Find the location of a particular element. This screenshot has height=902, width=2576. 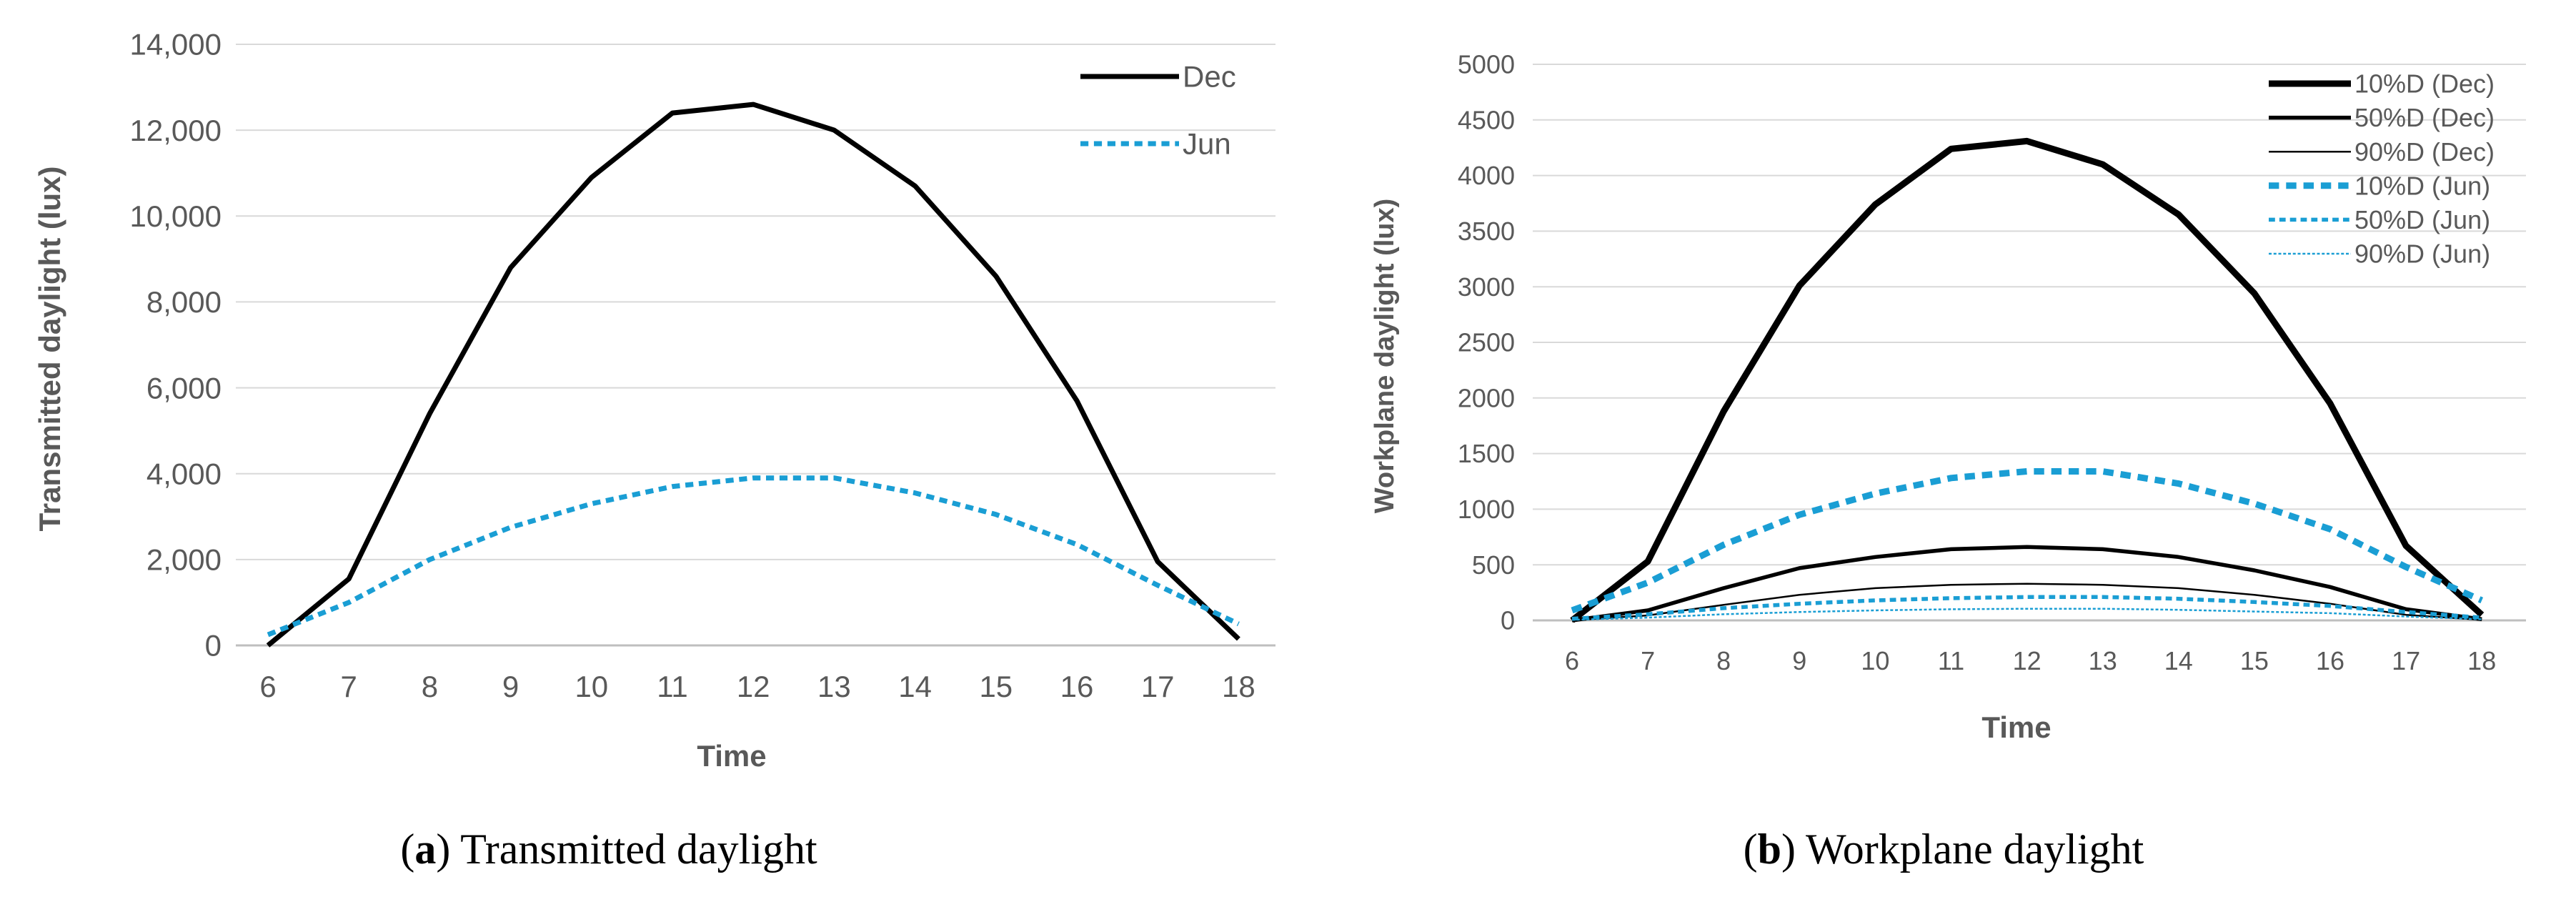

series-line-90-d-jun is located at coordinates (2026, 614).